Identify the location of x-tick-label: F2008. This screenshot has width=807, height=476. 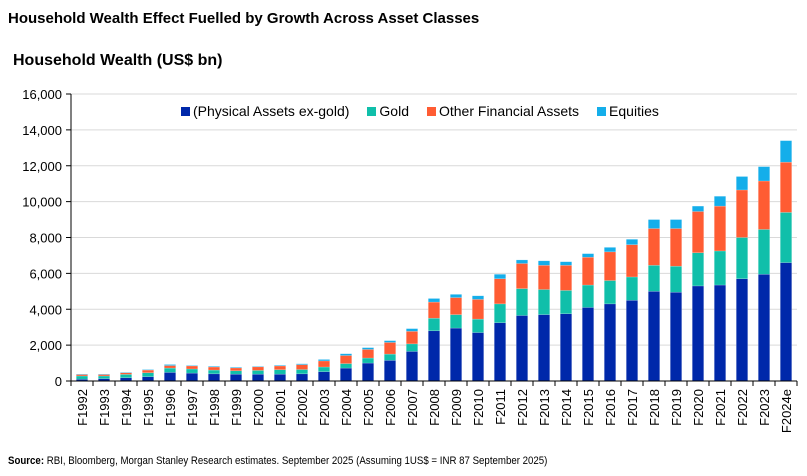
(434, 407).